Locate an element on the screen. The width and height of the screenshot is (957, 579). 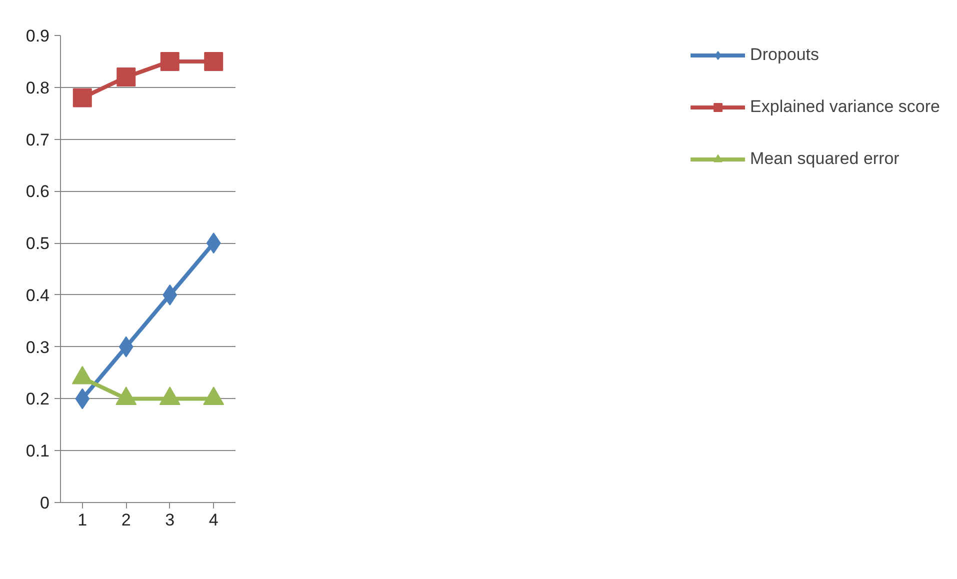
y-tick-label: 0.8 is located at coordinates (38, 88).